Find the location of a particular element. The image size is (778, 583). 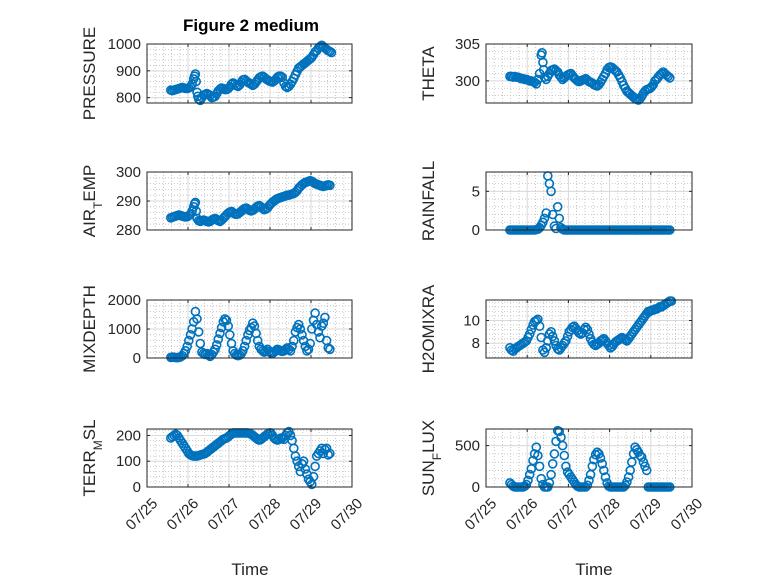

y-tick-label: 900 is located at coordinates (128, 71).